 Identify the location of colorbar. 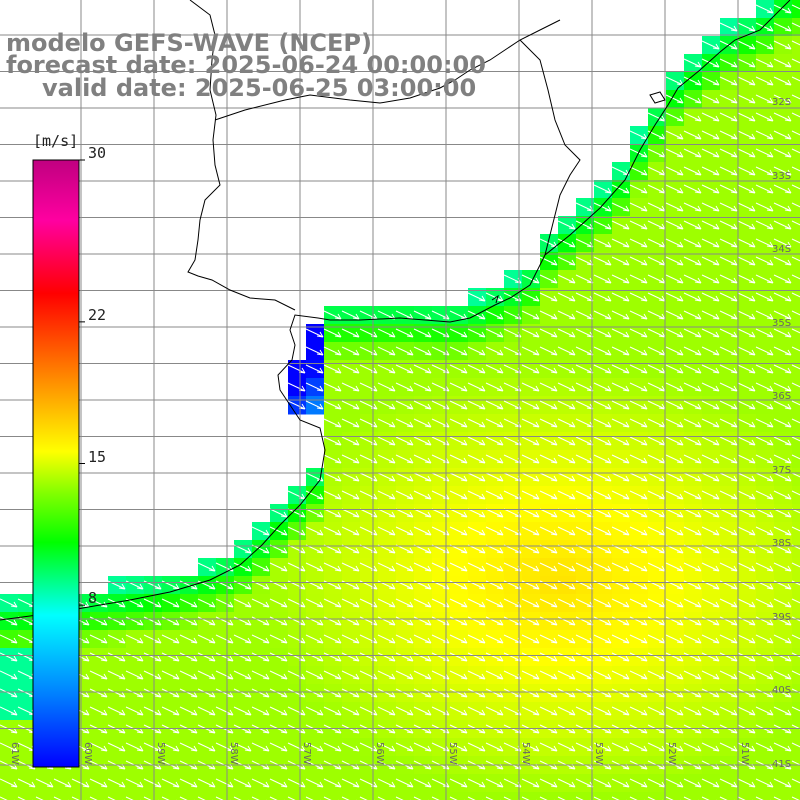
(56, 463).